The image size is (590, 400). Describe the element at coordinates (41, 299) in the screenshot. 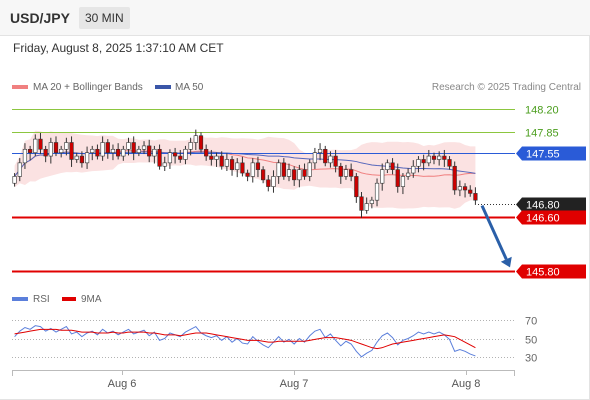

I see `rsi-legend-label: RSI` at that location.